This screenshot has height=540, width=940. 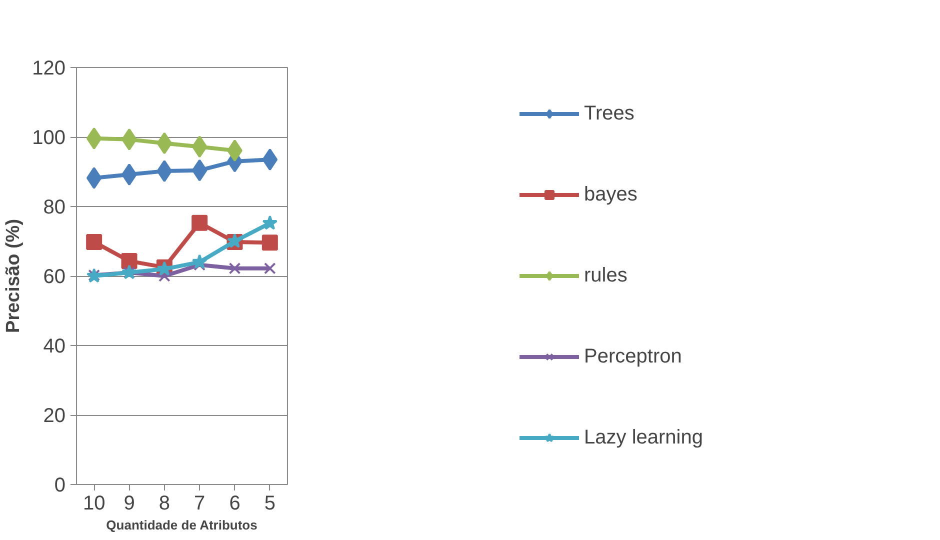 I want to click on legend-label: Trees, so click(x=609, y=113).